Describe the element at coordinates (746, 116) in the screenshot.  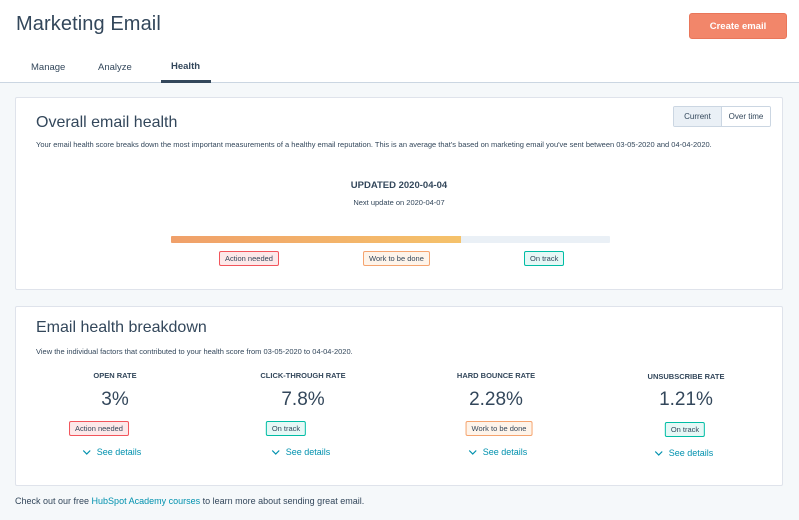
I see `toggle-over-time: Over time` at that location.